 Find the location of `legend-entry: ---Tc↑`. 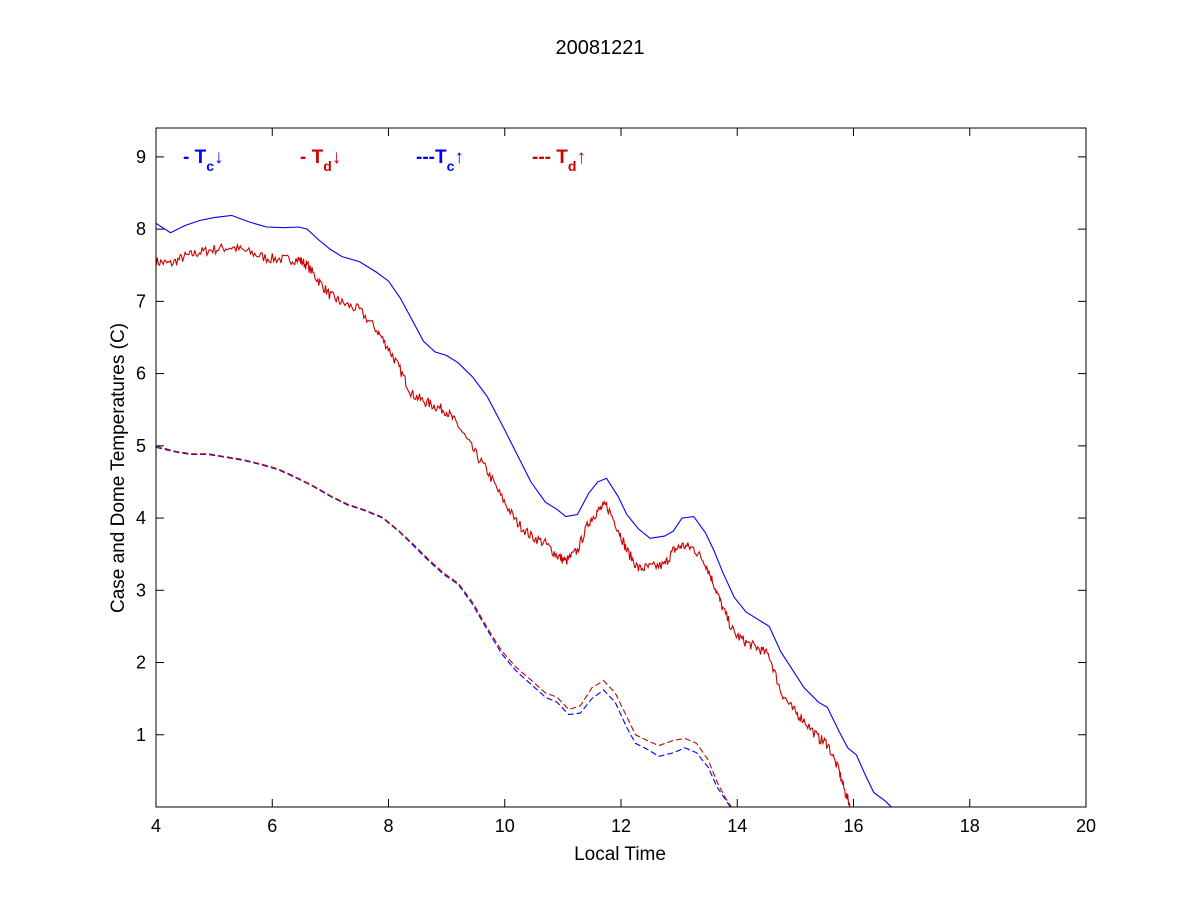

legend-entry: ---Tc↑ is located at coordinates (440, 160).